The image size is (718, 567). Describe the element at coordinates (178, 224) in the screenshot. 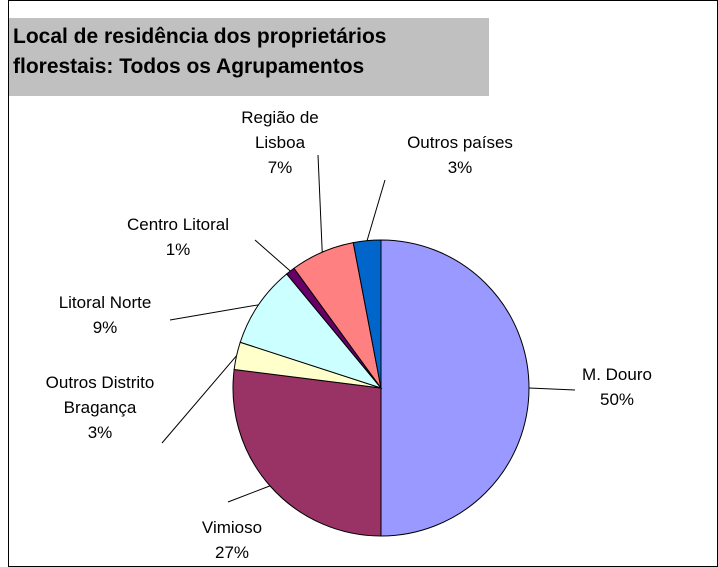

I see `category-name: Centro Litoral` at that location.